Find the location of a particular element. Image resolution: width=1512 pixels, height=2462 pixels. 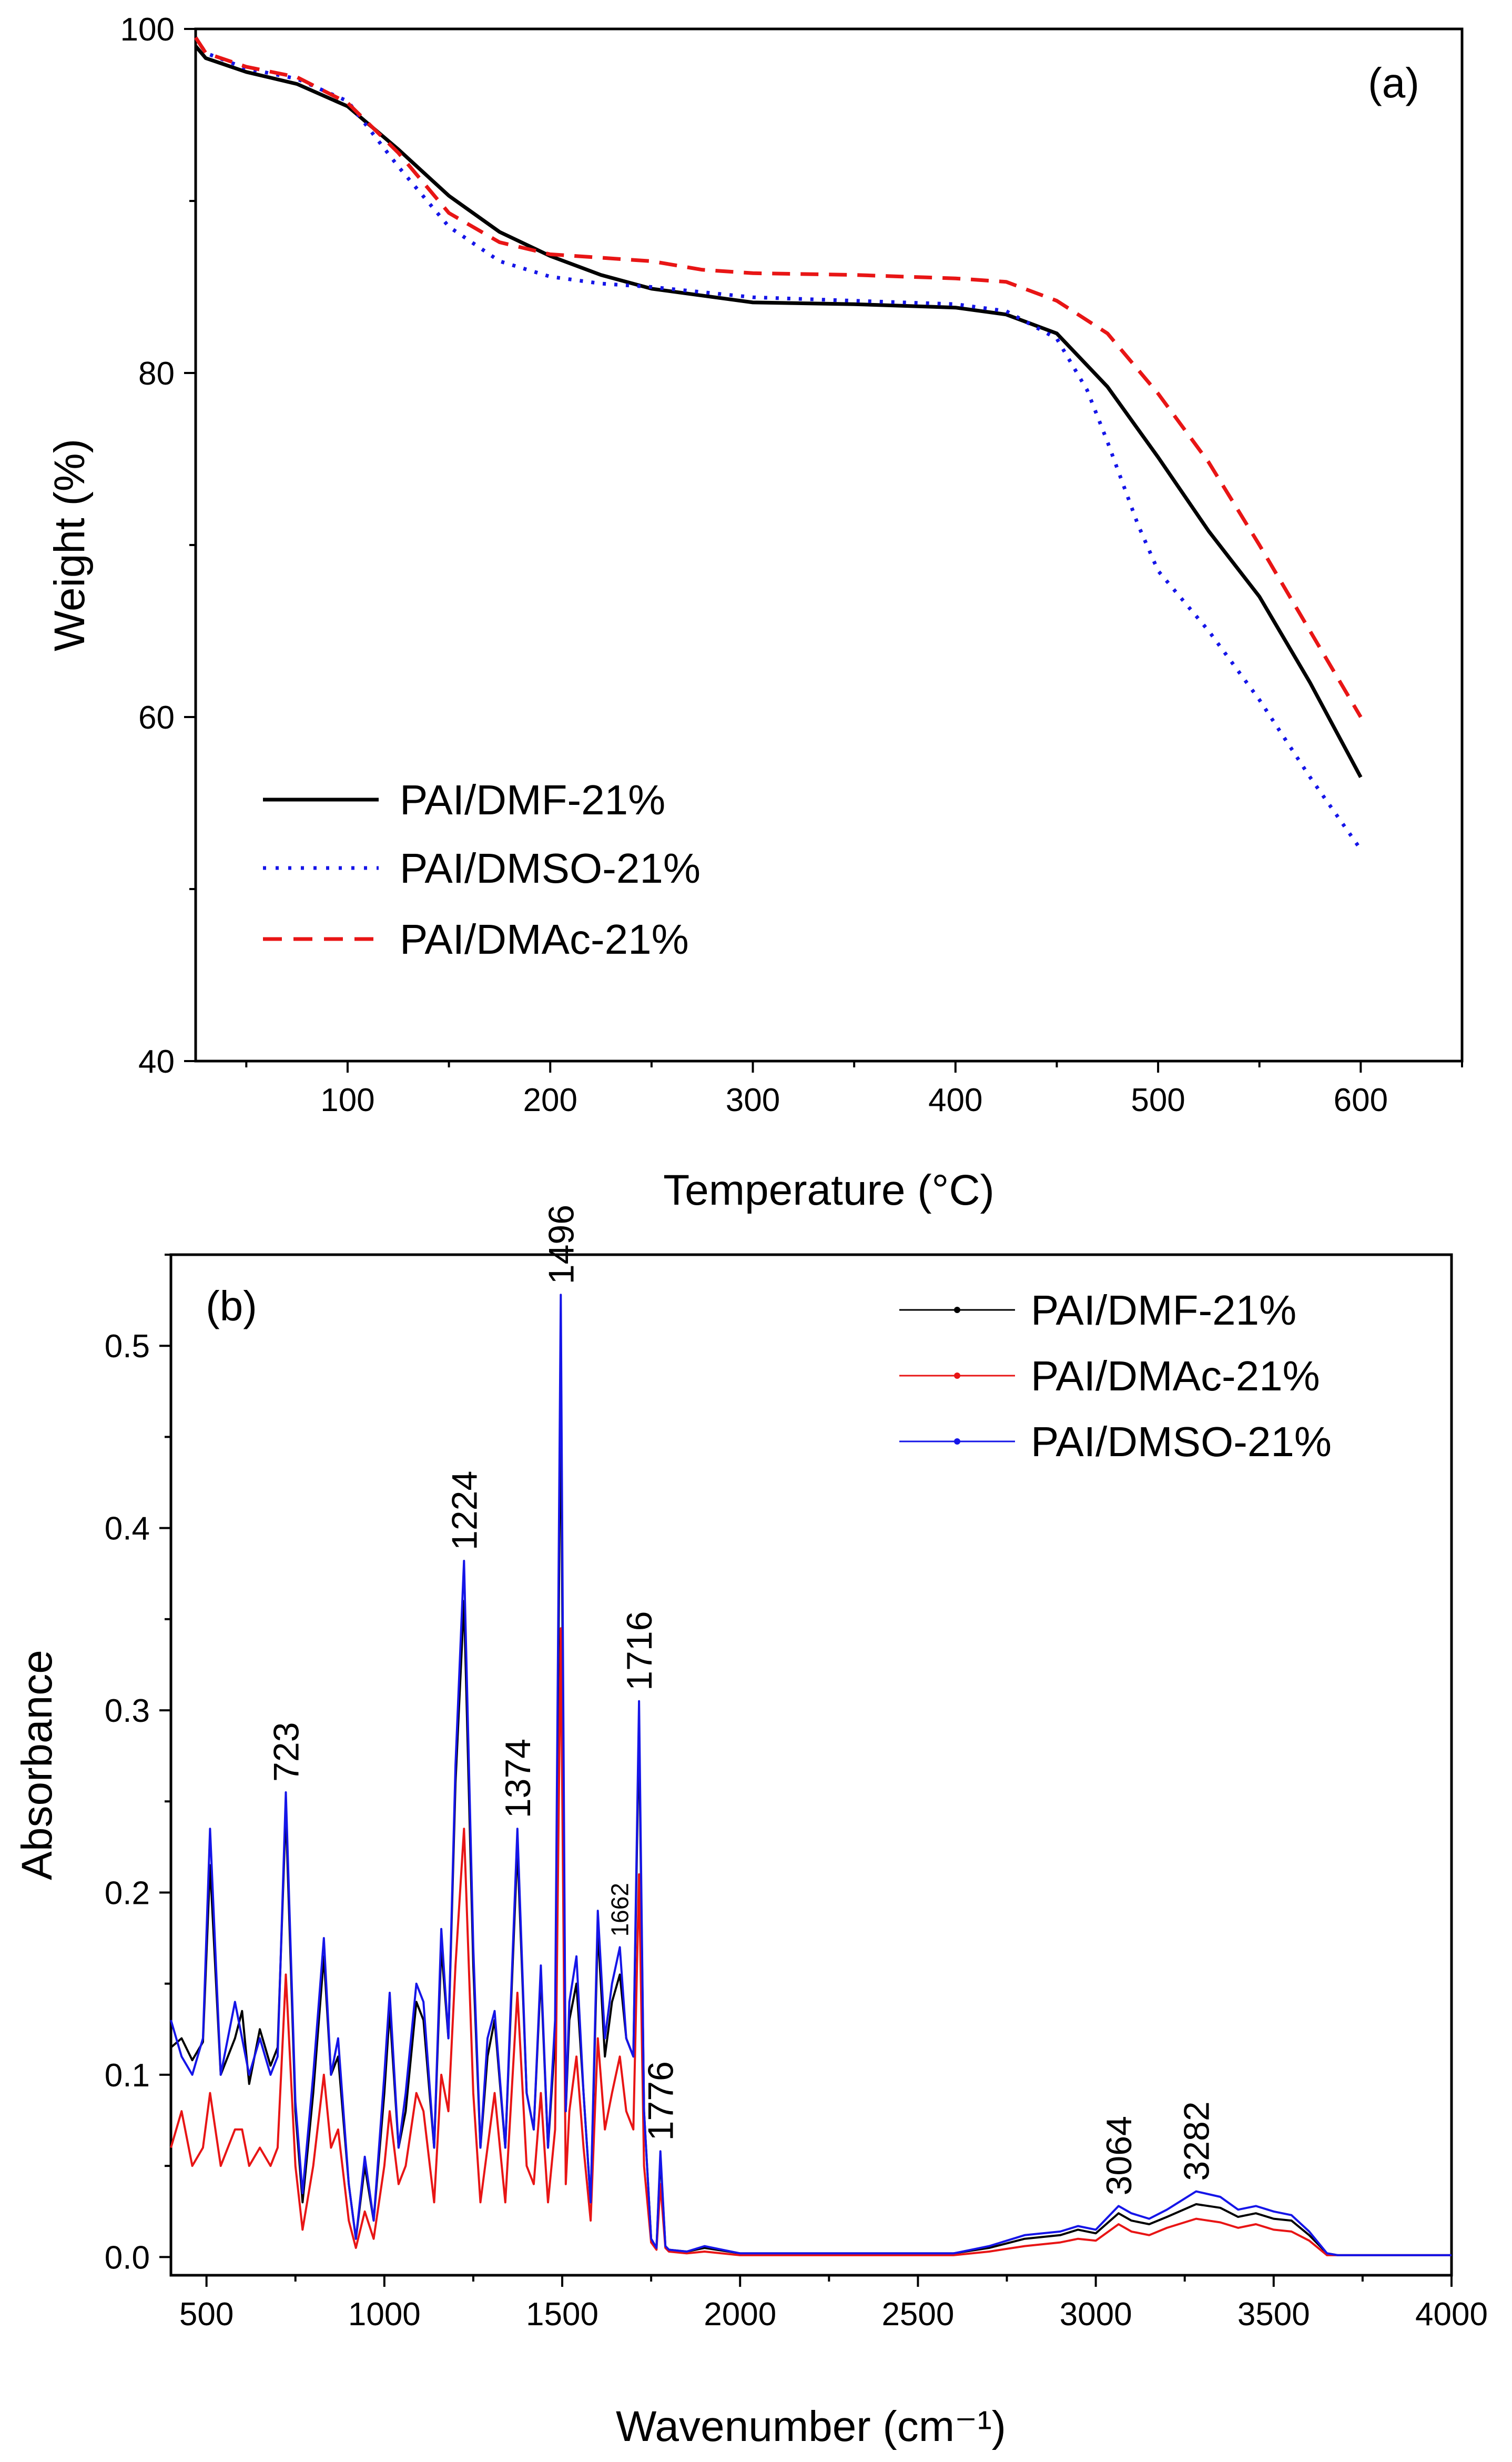

panel-b-x-axis-title: Wavenumber (cm⁻¹) is located at coordinates (811, 2426).